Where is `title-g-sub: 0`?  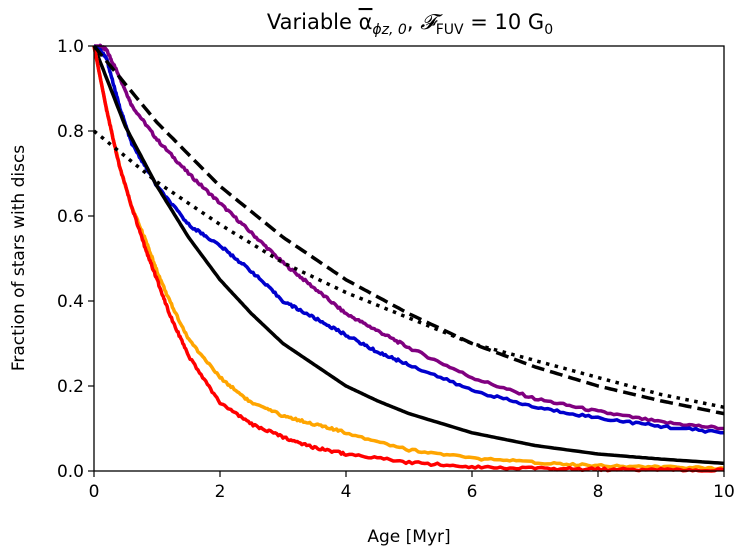
title-g-sub: 0 is located at coordinates (548, 30).